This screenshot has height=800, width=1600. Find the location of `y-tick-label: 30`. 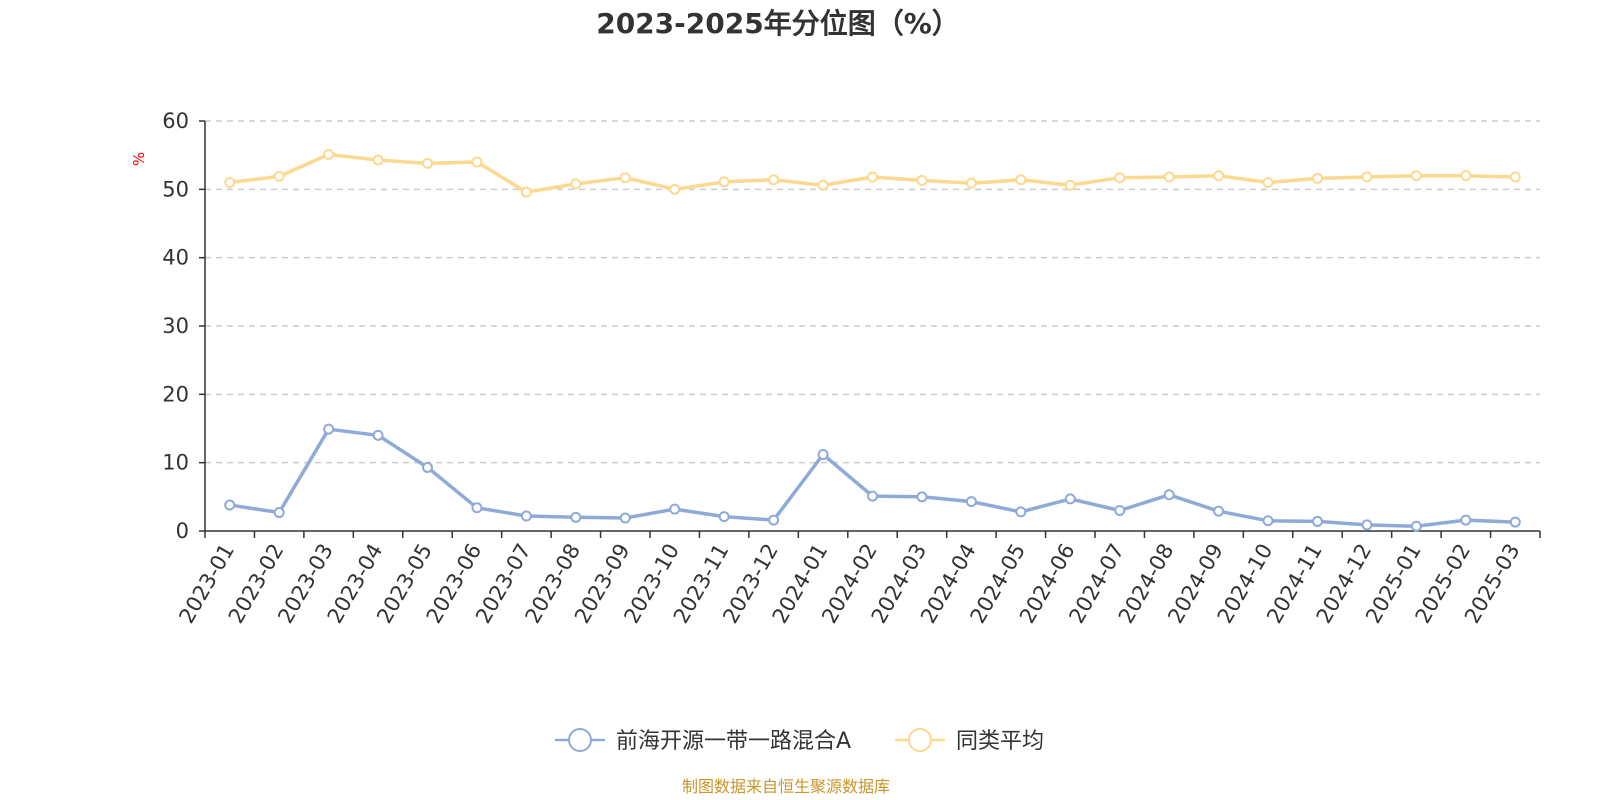

y-tick-label: 30 is located at coordinates (175, 326).